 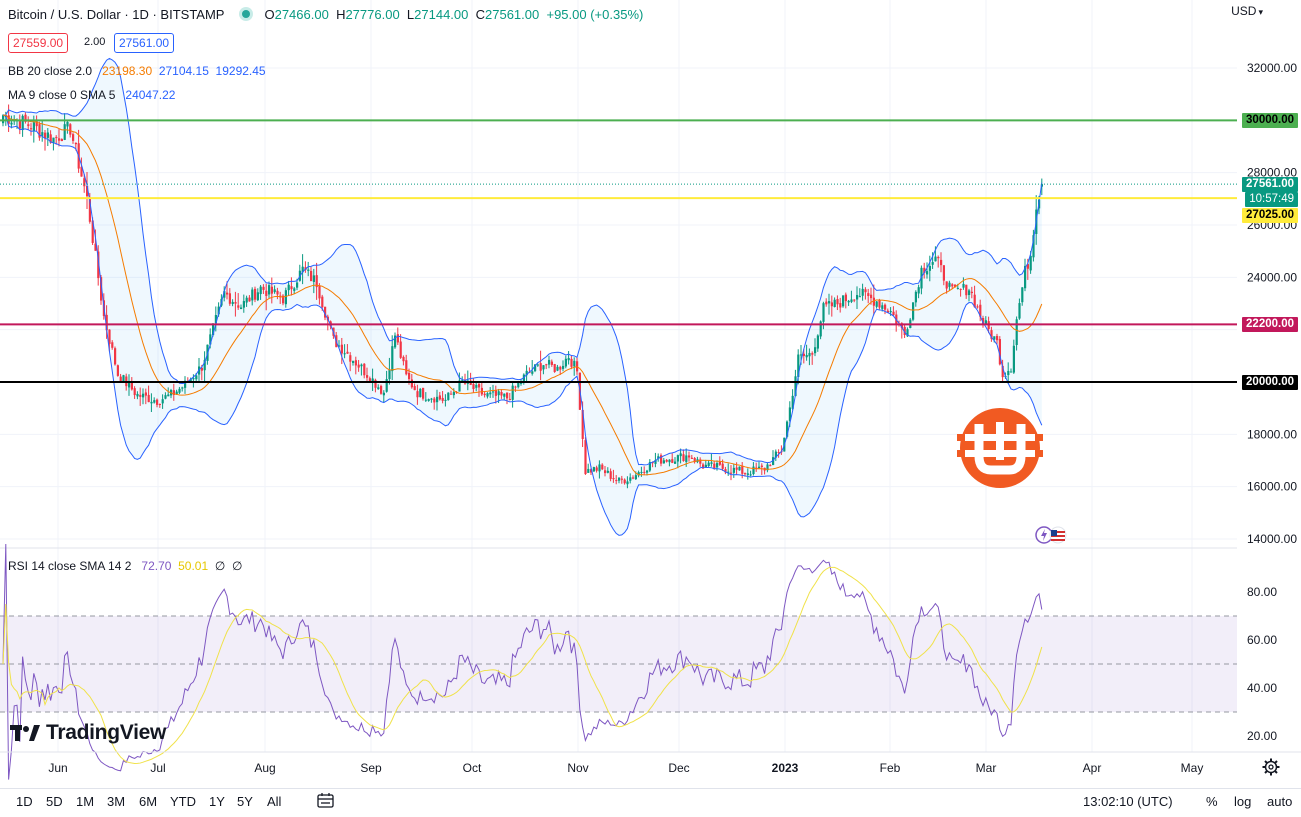 I want to click on level-badge-22200: 22200.00, so click(x=1270, y=324).